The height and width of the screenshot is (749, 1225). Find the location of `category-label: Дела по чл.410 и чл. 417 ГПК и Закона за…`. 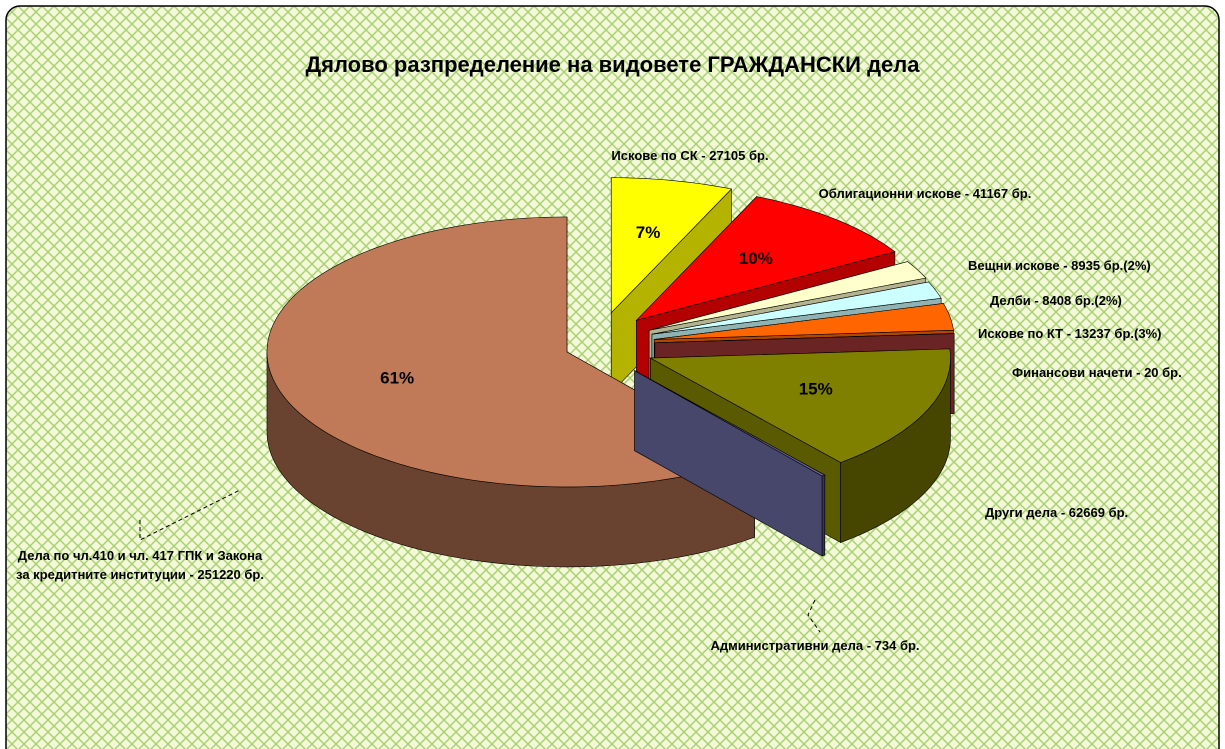

category-label: Дела по чл.410 и чл. 417 ГПК и Закона за… is located at coordinates (140, 565).